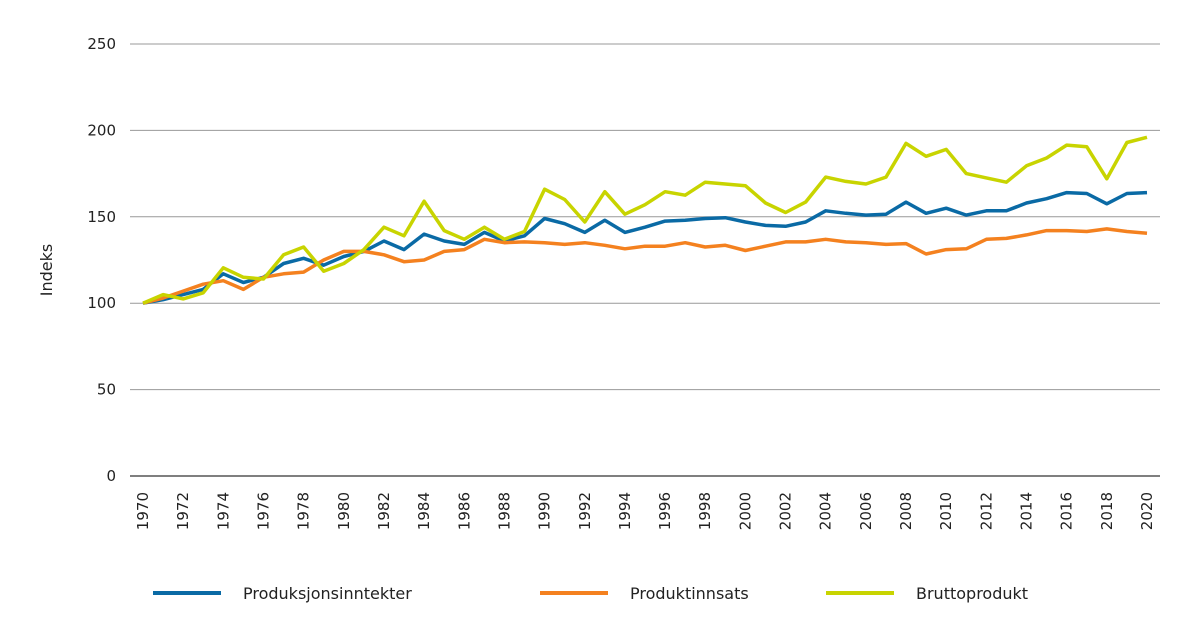 This screenshot has height=639, width=1200. What do you see at coordinates (545, 511) in the screenshot?
I see `x-tick-label: 1990` at bounding box center [545, 511].